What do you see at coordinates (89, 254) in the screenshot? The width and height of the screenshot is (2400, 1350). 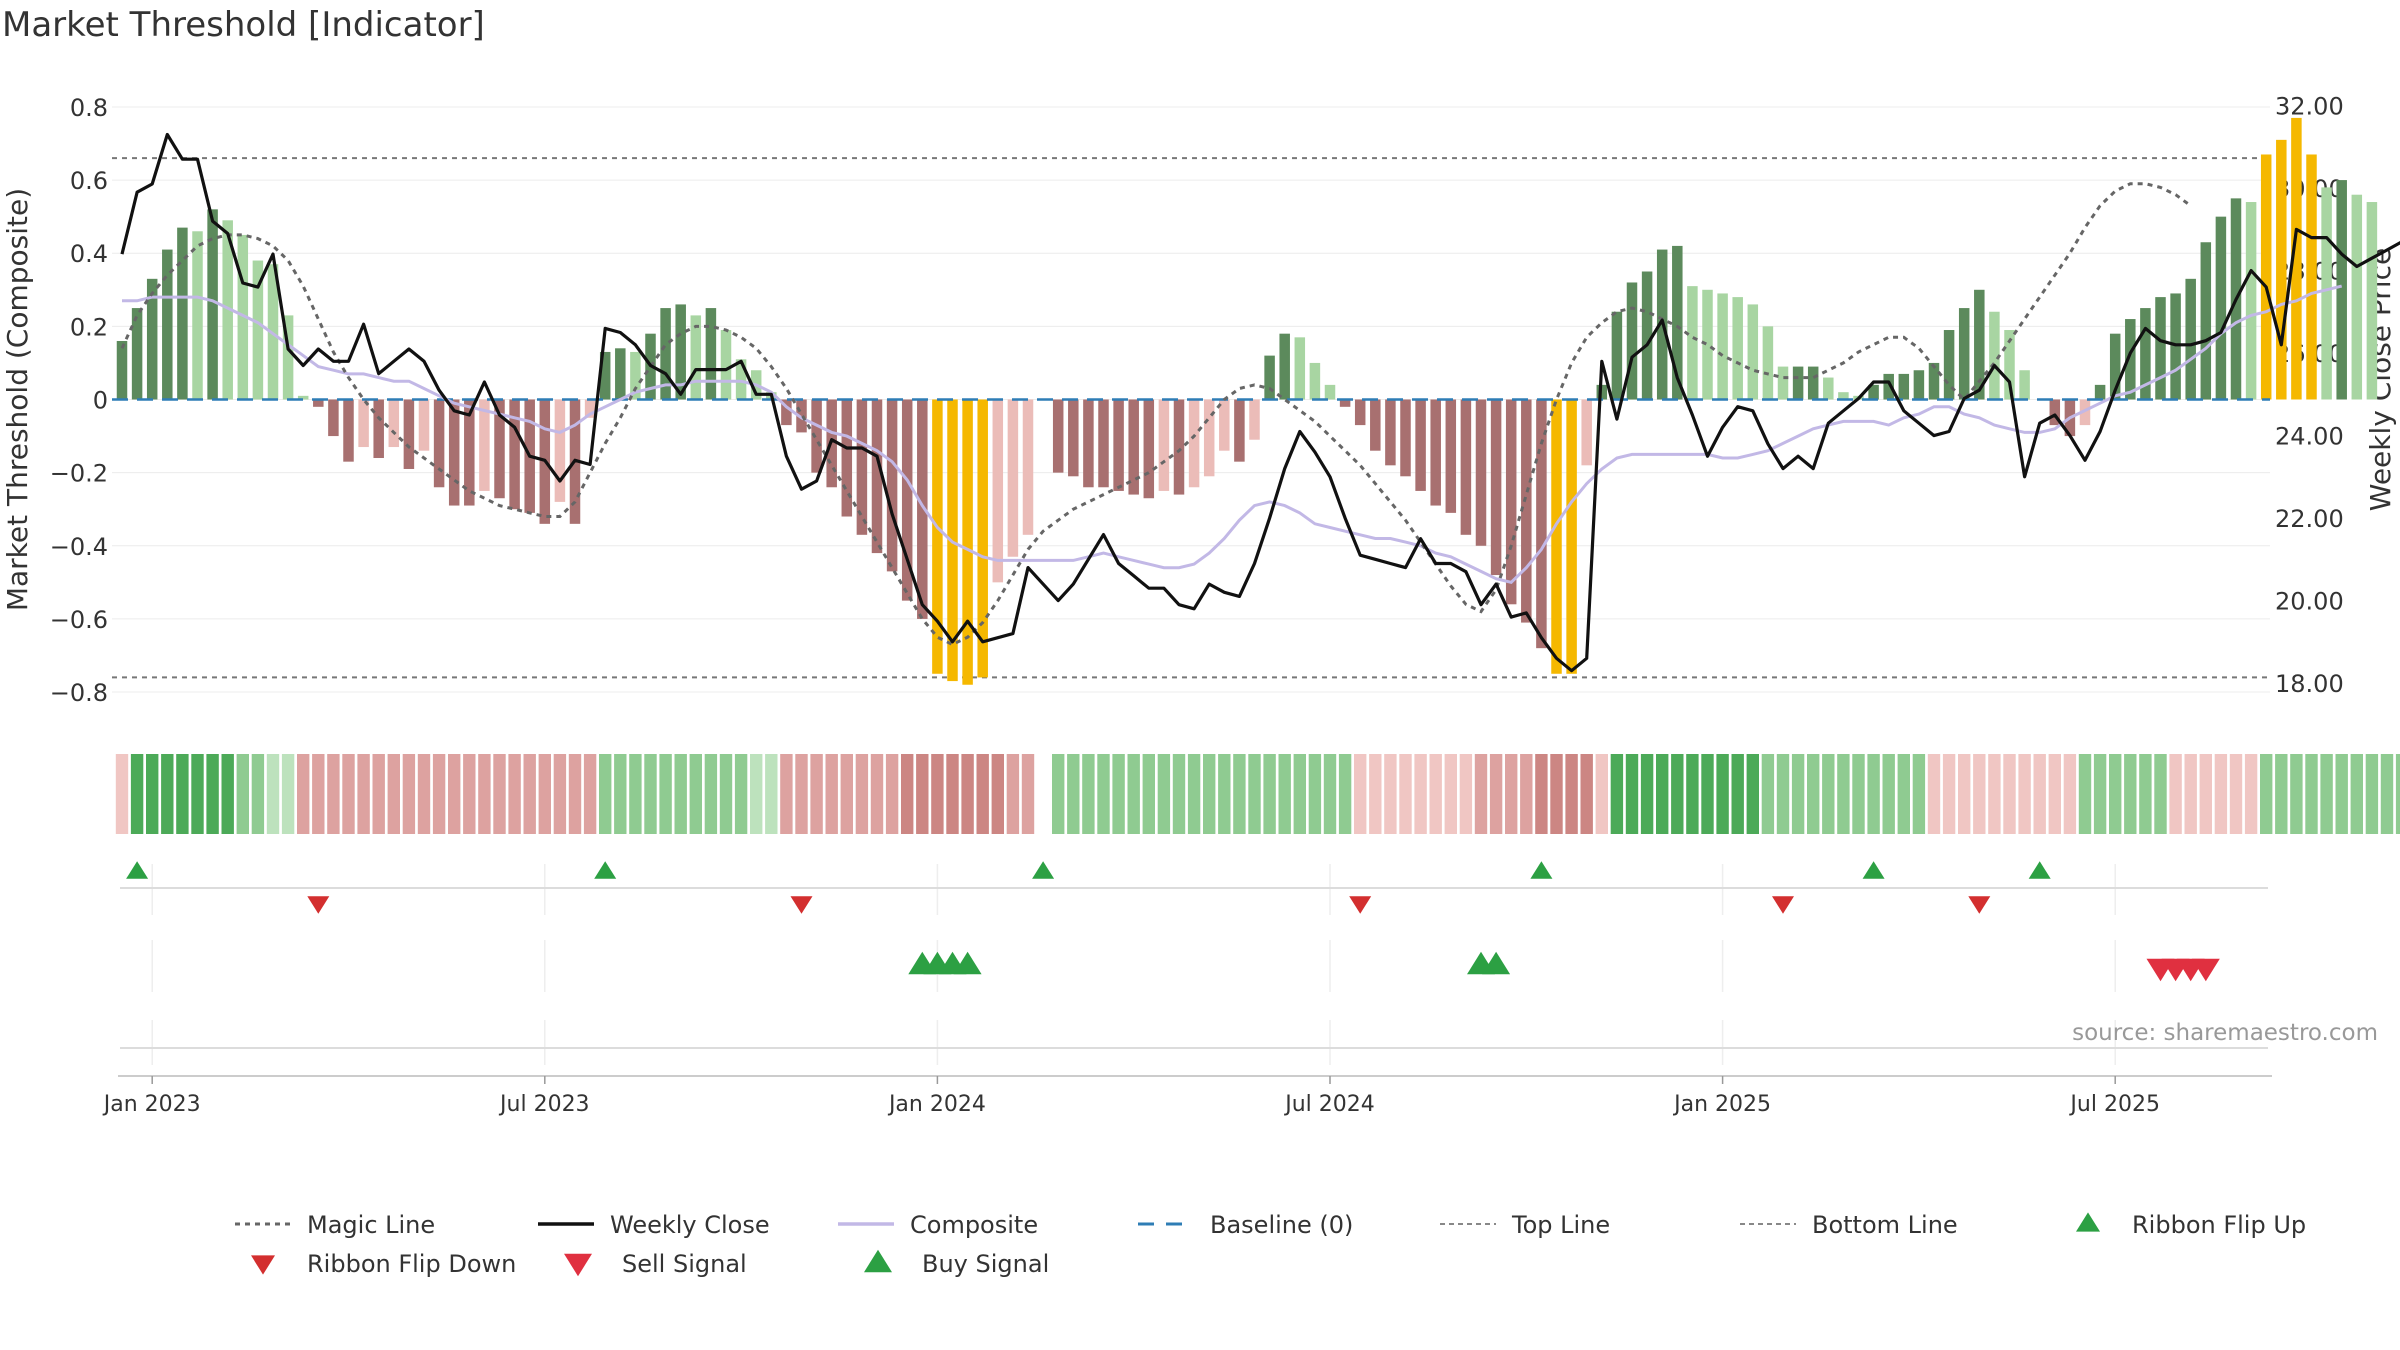 I see `y-tick-label: 0.4` at bounding box center [89, 254].